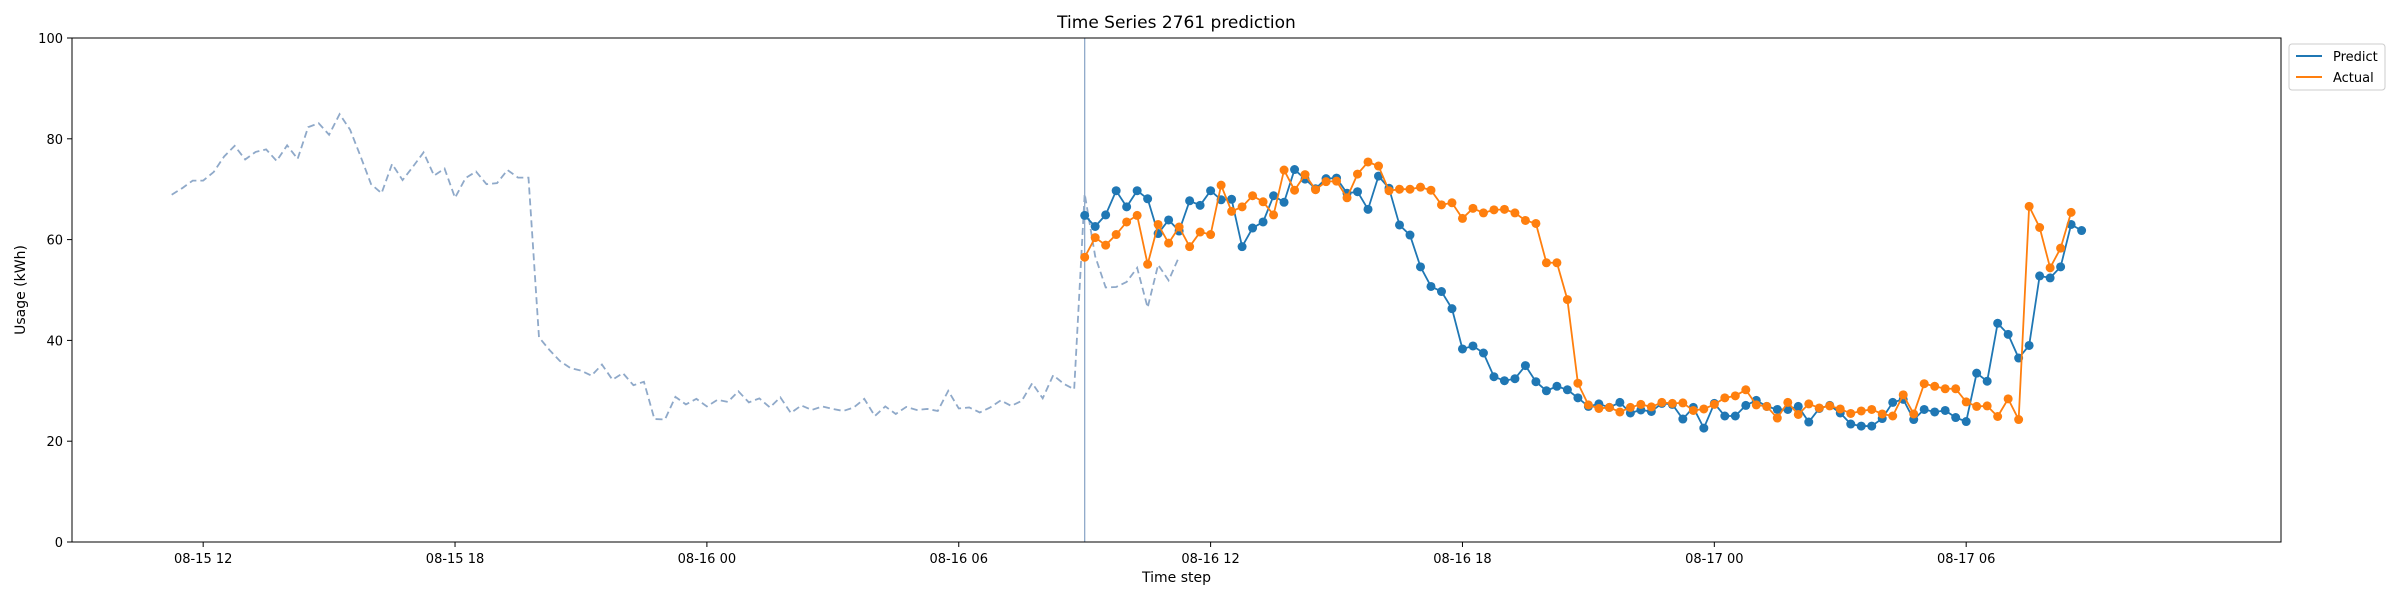  Describe the element at coordinates (707, 559) in the screenshot. I see `x-tick-label: 08-16 00` at that location.